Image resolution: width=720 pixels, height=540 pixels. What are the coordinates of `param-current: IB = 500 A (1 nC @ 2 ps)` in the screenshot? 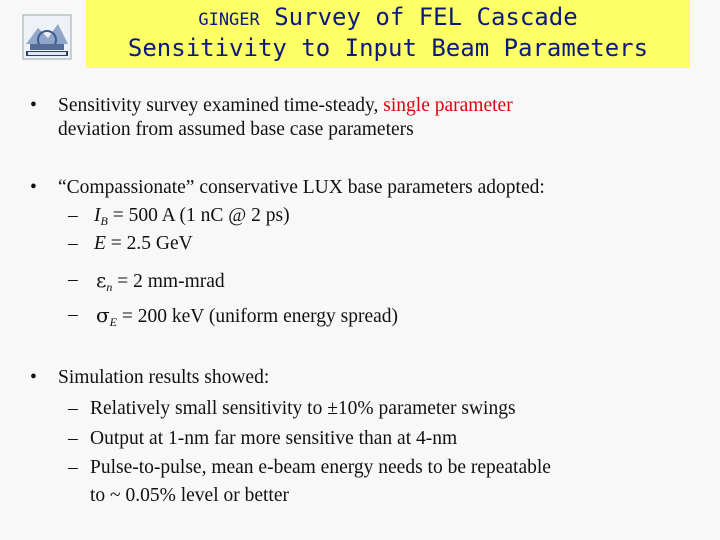 It's located at (192, 216).